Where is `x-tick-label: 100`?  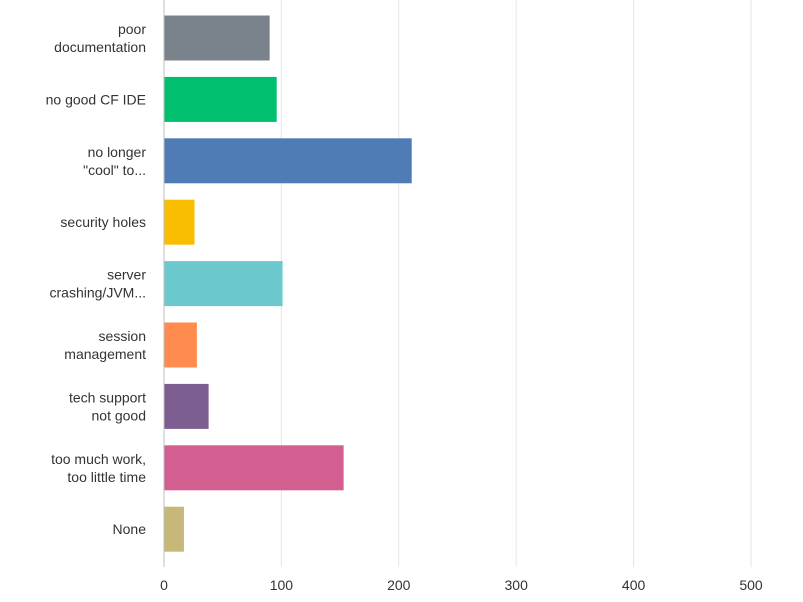
x-tick-label: 100 is located at coordinates (282, 585).